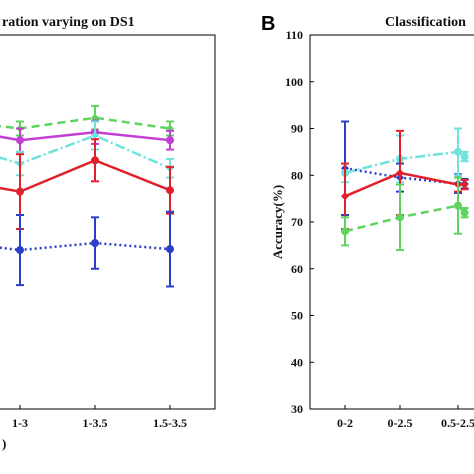  What do you see at coordinates (4, 443) in the screenshot?
I see `panel-a-x-axis-label: )` at bounding box center [4, 443].